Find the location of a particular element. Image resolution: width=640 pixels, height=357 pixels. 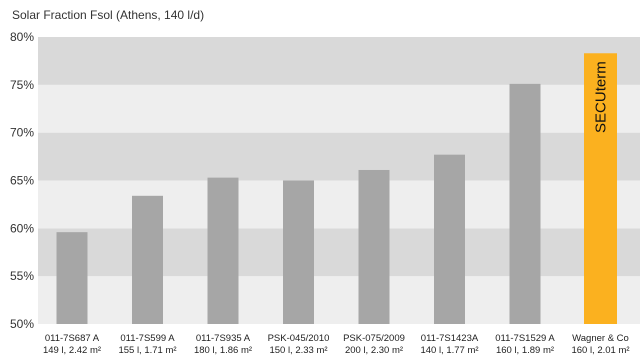

x-category-label: 011-7S687 A is located at coordinates (72, 338).